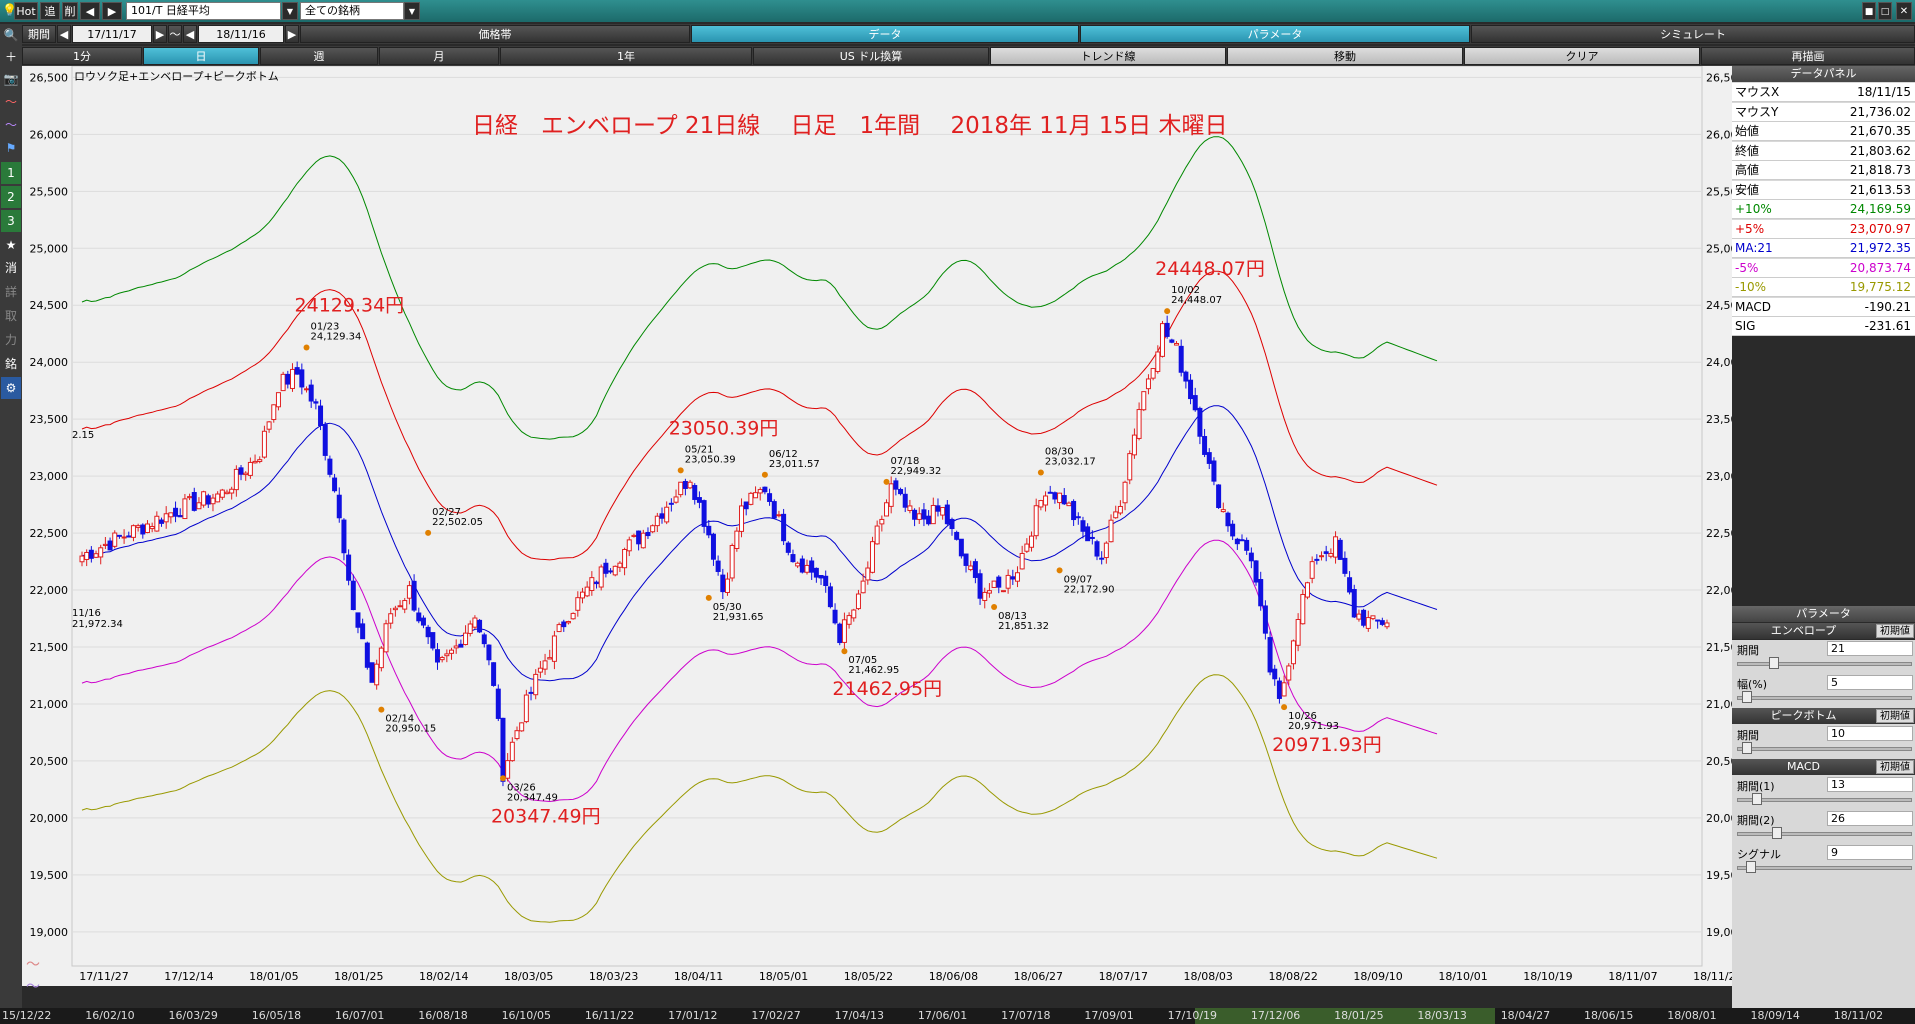 The width and height of the screenshot is (1915, 1024). What do you see at coordinates (112, 11) in the screenshot?
I see `next-arrow-icon: ▶` at bounding box center [112, 11].